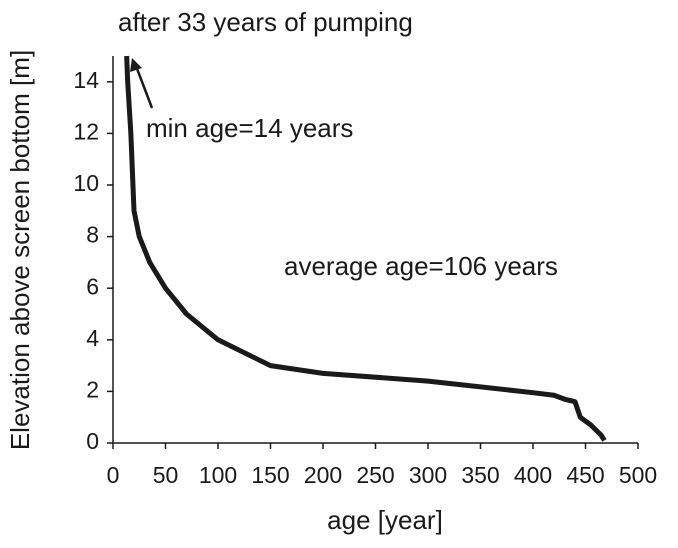  What do you see at coordinates (92, 441) in the screenshot?
I see `y-tick-label: 0` at bounding box center [92, 441].